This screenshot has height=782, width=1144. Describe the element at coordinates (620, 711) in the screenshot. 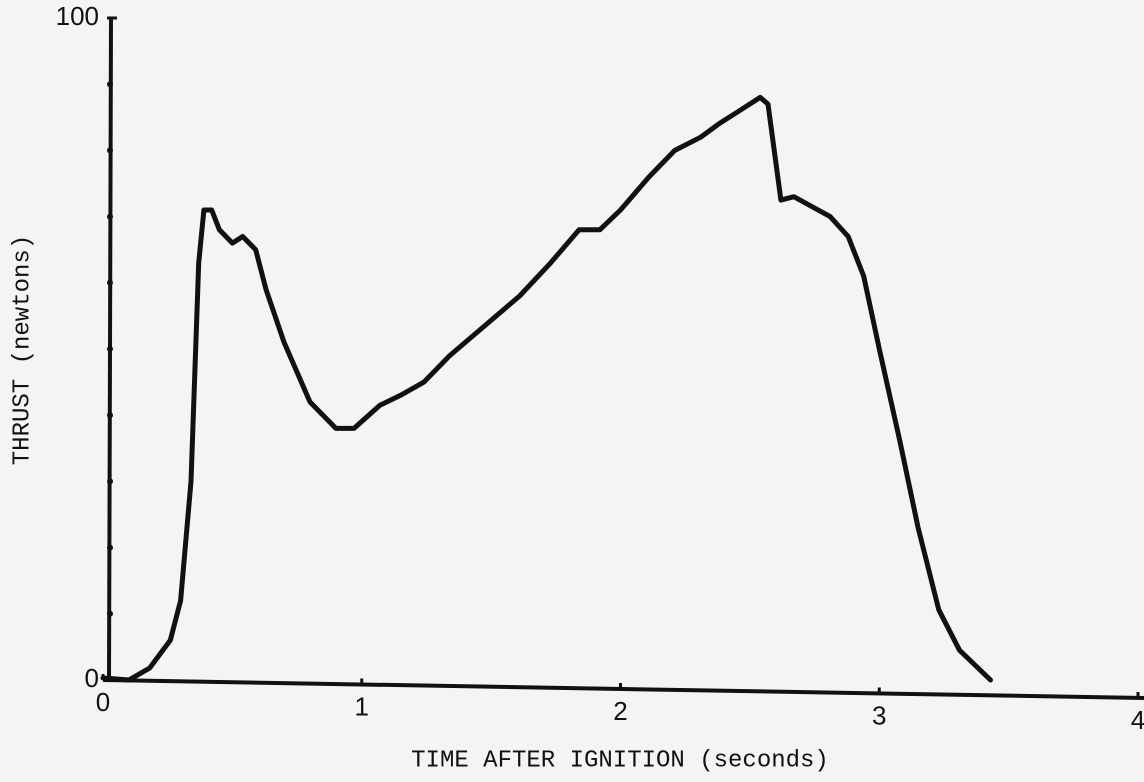

I see `x-tick-label: 2` at that location.